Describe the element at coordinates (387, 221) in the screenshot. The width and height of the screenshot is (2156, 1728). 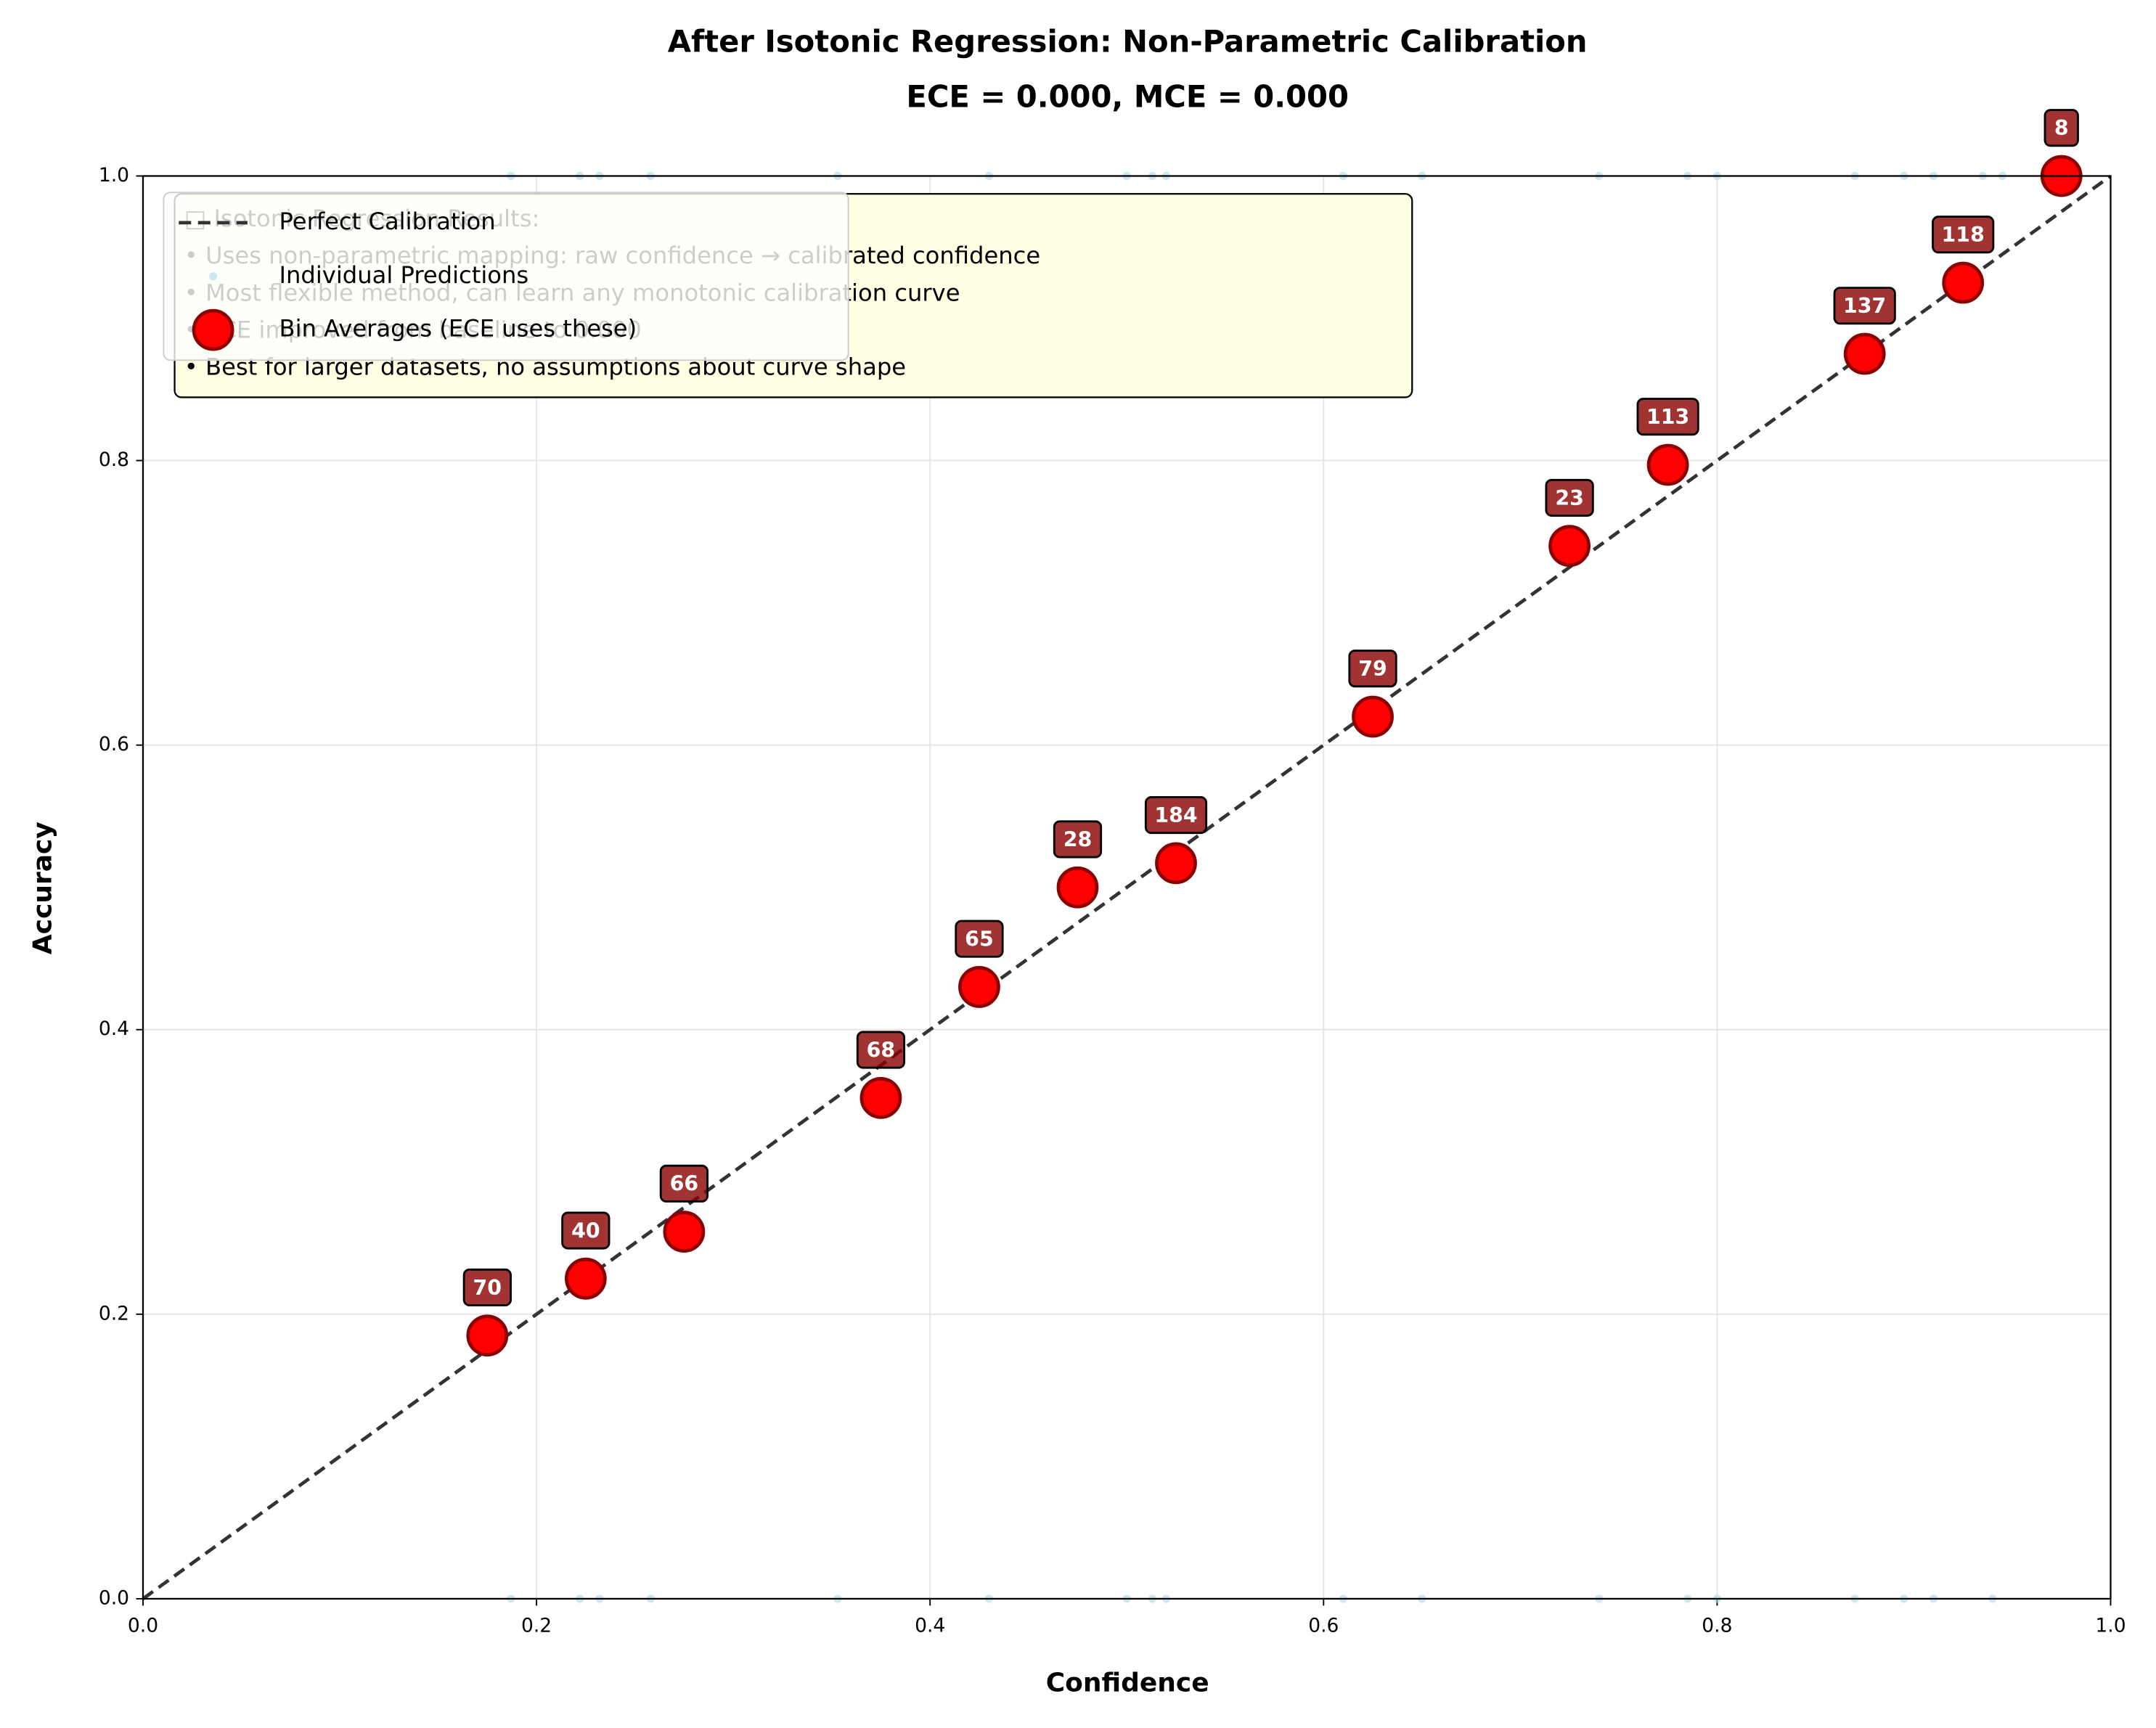
I see `legend-label: Perfect Calibration` at that location.